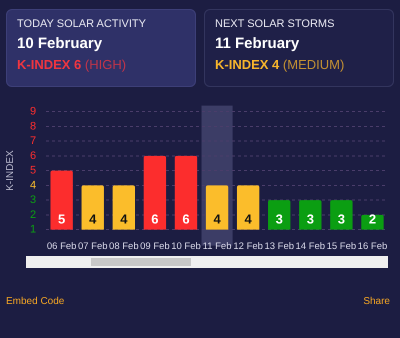  I want to click on x-tick-label: 09 Feb, so click(155, 246).